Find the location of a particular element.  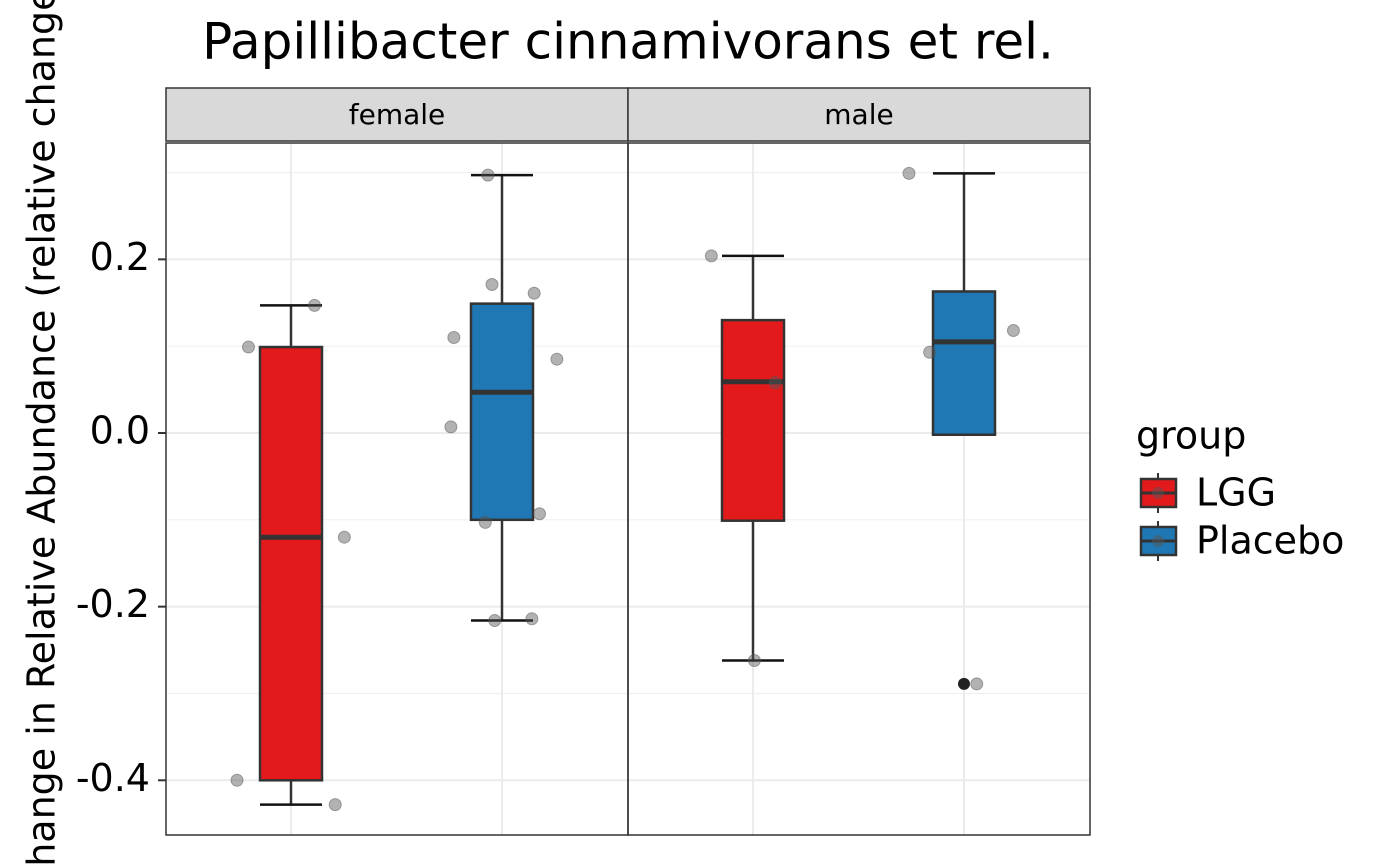

y-tick-label: 0.2 is located at coordinates (120, 257).